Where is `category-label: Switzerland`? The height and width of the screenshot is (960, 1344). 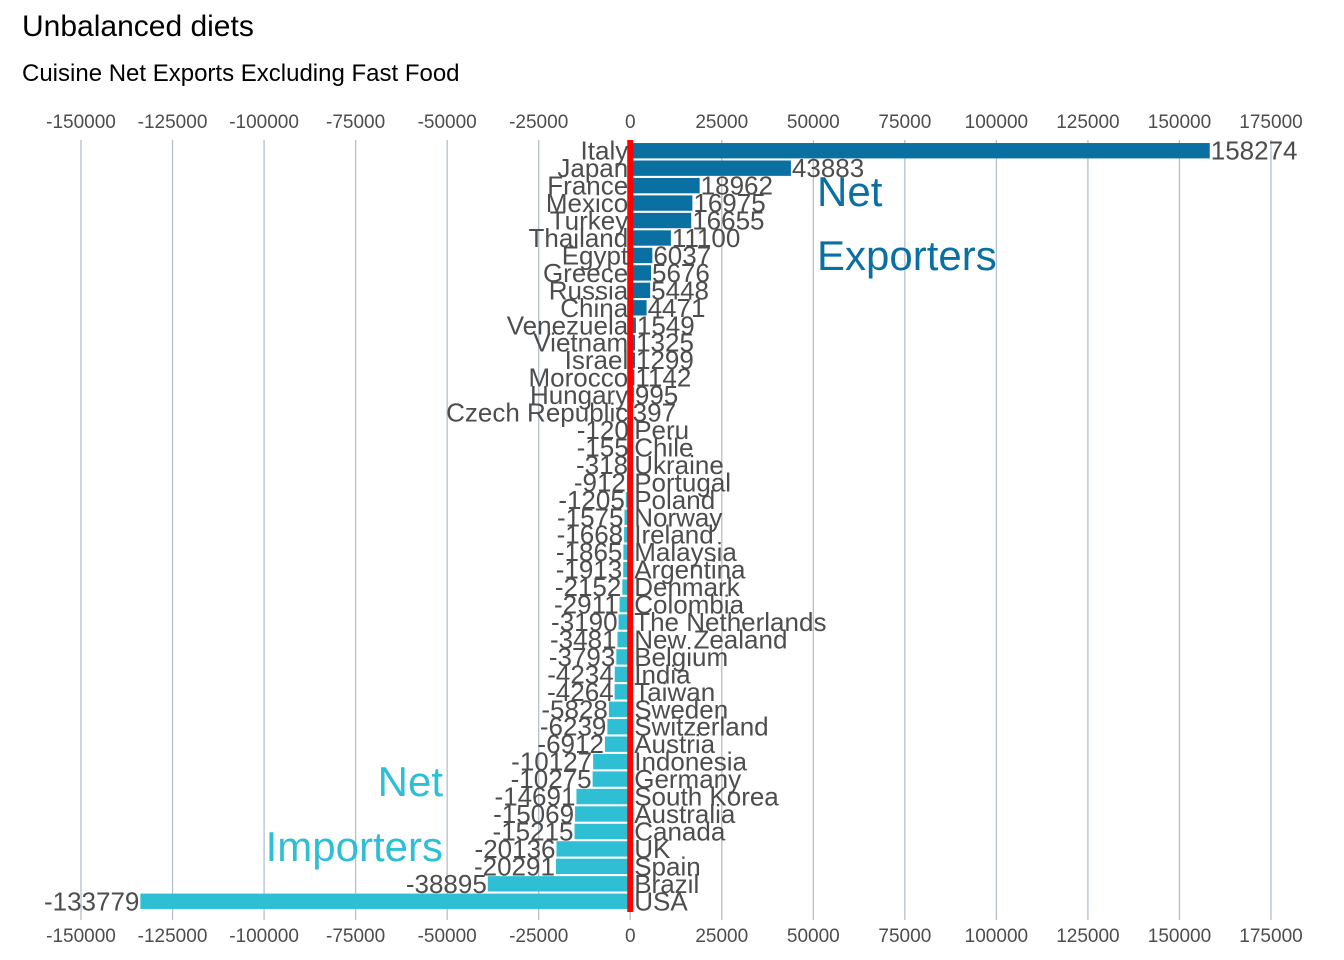 category-label: Switzerland is located at coordinates (701, 727).